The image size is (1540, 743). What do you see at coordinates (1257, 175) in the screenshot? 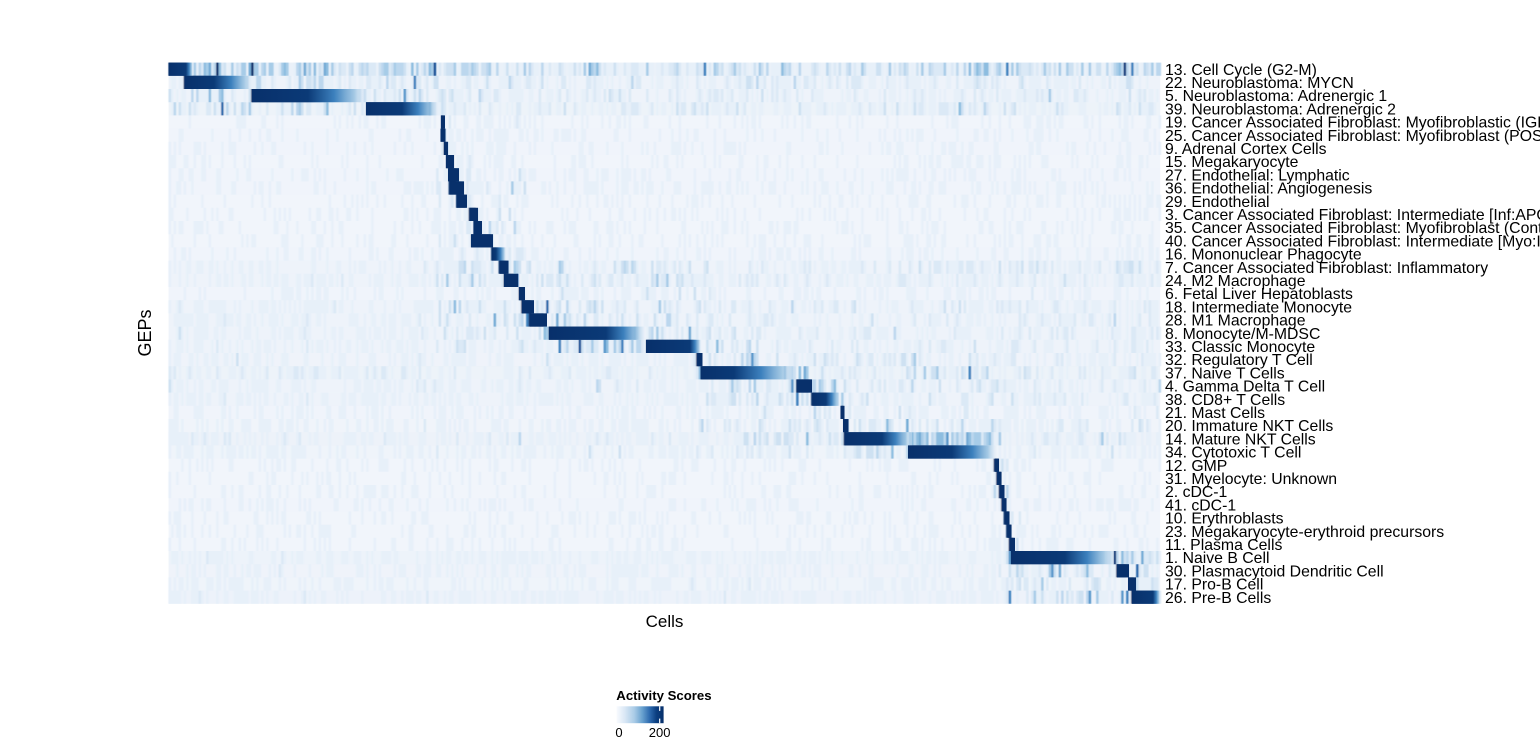
I see `svg-text: 27. Endothelial: Lymphatic` at bounding box center [1257, 175].